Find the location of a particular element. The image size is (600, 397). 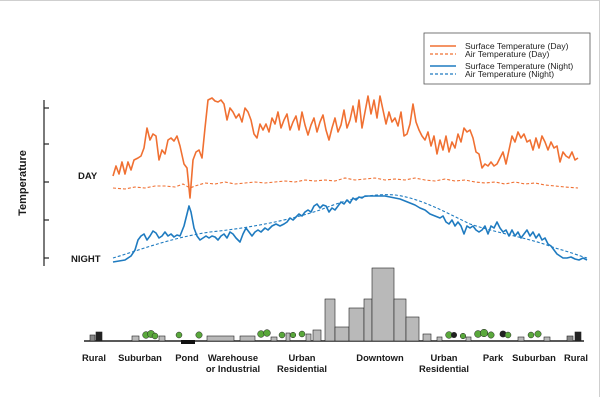

y-axis-label: Temperature is located at coordinates (23, 183).